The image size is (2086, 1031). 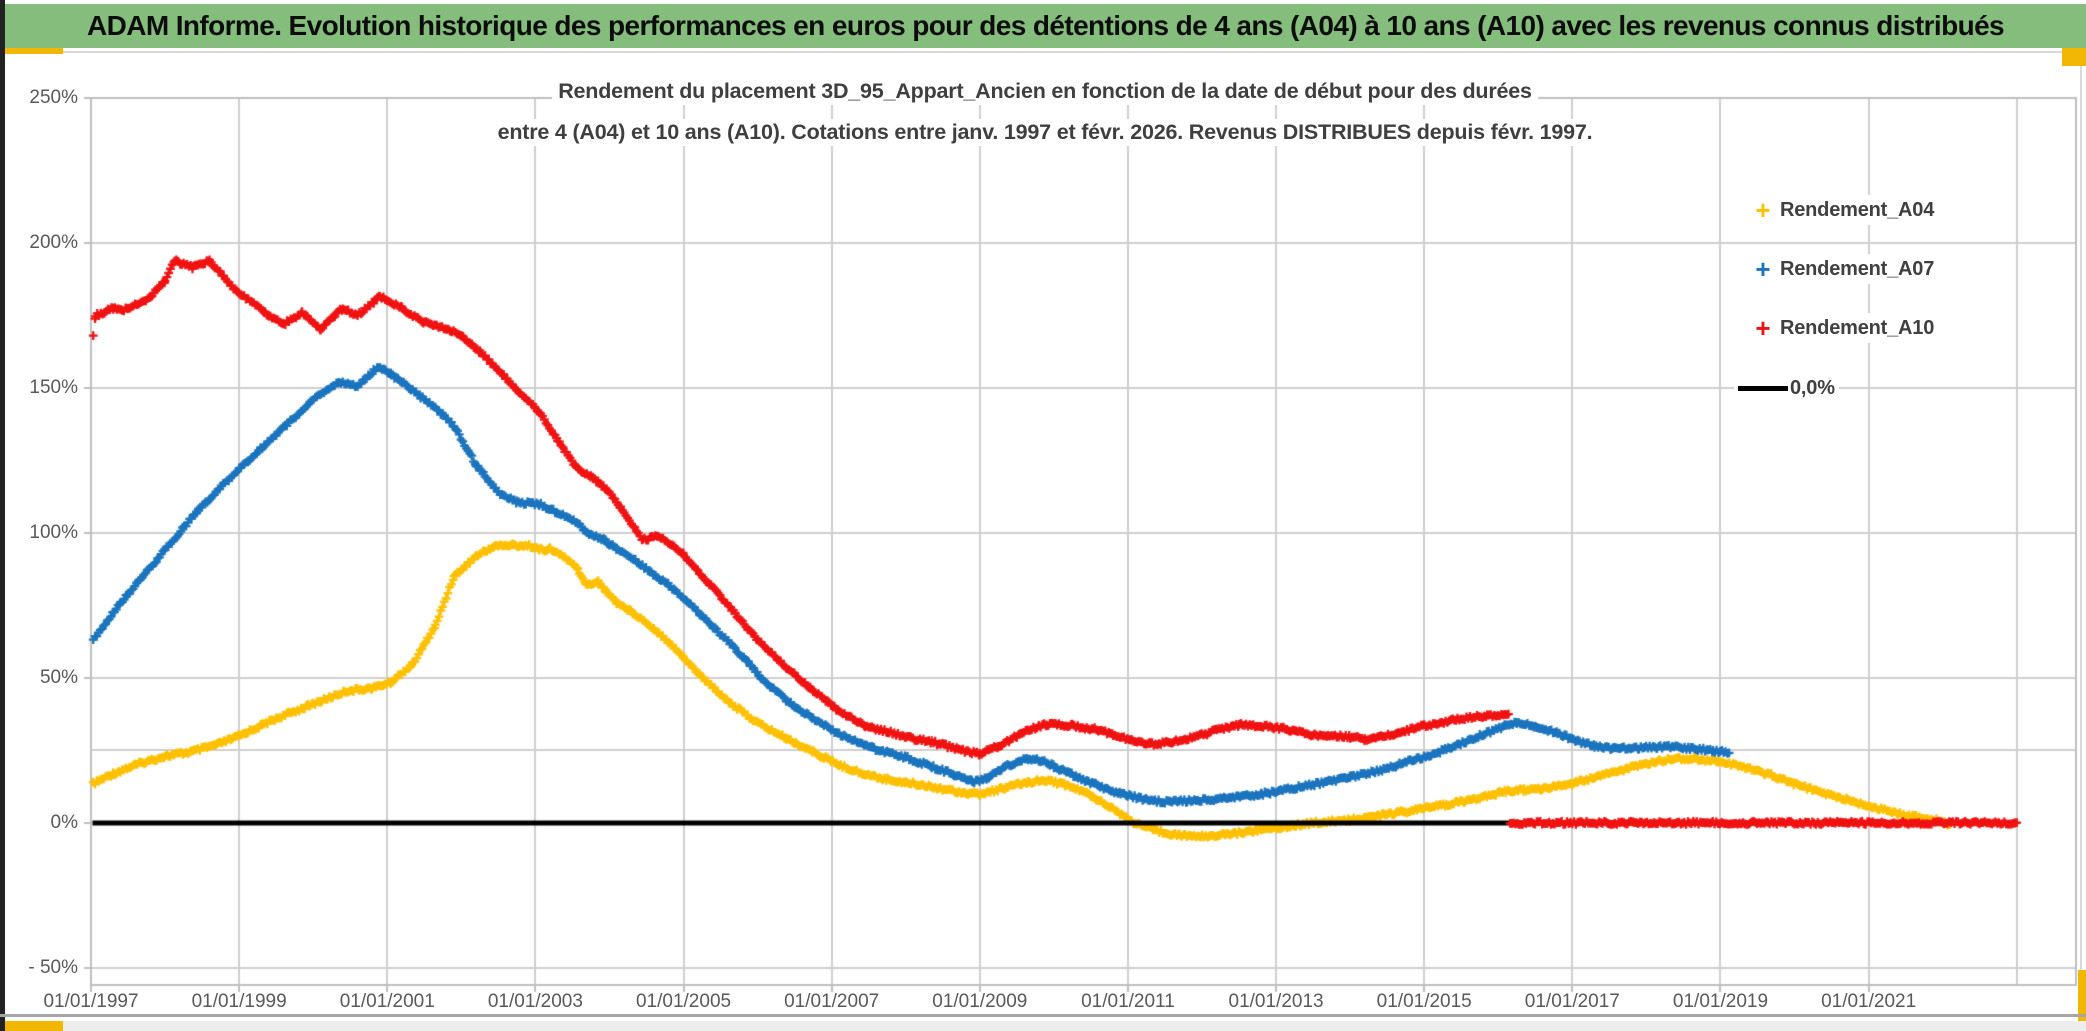 What do you see at coordinates (91, 1001) in the screenshot?
I see `x-axis-tick-label: 01/01/1997` at bounding box center [91, 1001].